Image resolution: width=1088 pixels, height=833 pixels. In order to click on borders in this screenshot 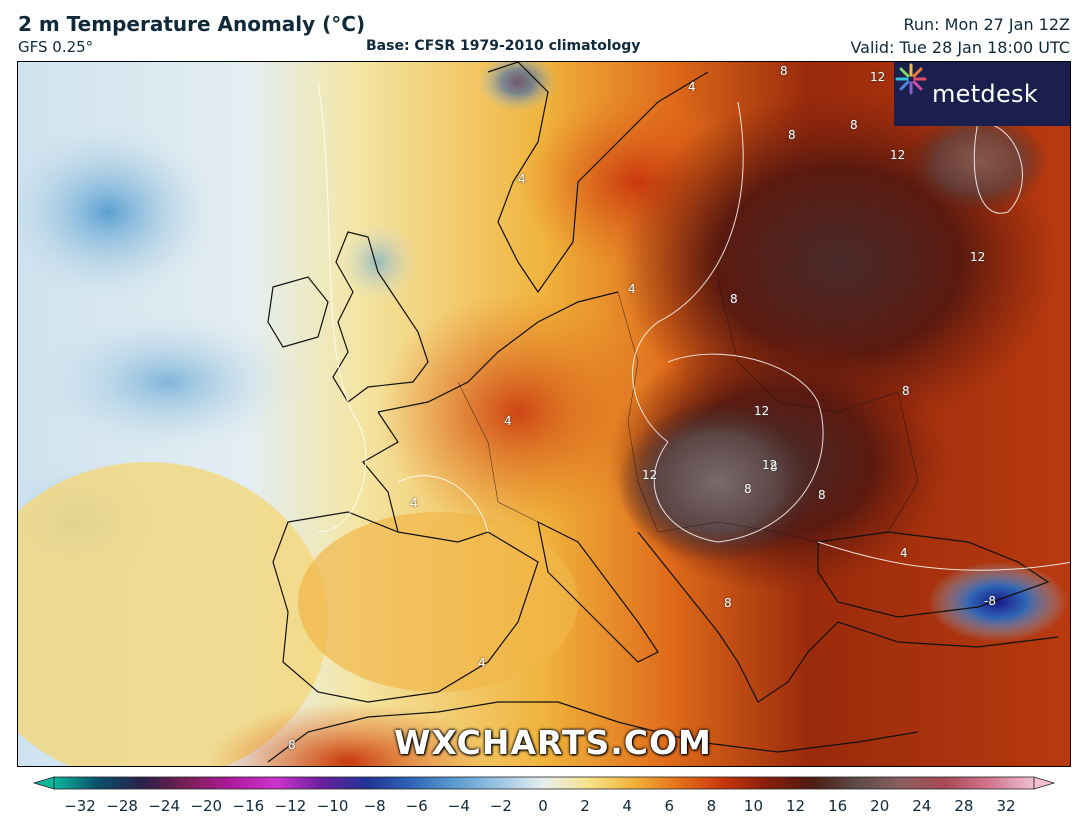, I will do `click(688, 412)`.